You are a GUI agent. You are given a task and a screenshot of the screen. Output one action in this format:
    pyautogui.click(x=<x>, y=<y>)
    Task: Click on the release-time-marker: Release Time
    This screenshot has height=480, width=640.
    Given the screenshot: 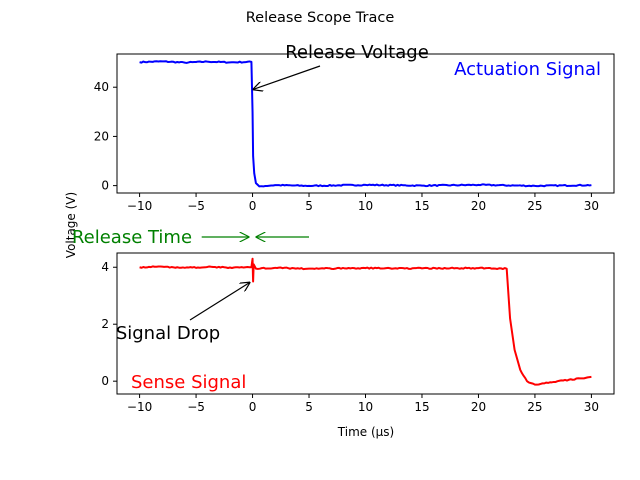 What is the action you would take?
    pyautogui.click(x=190, y=237)
    